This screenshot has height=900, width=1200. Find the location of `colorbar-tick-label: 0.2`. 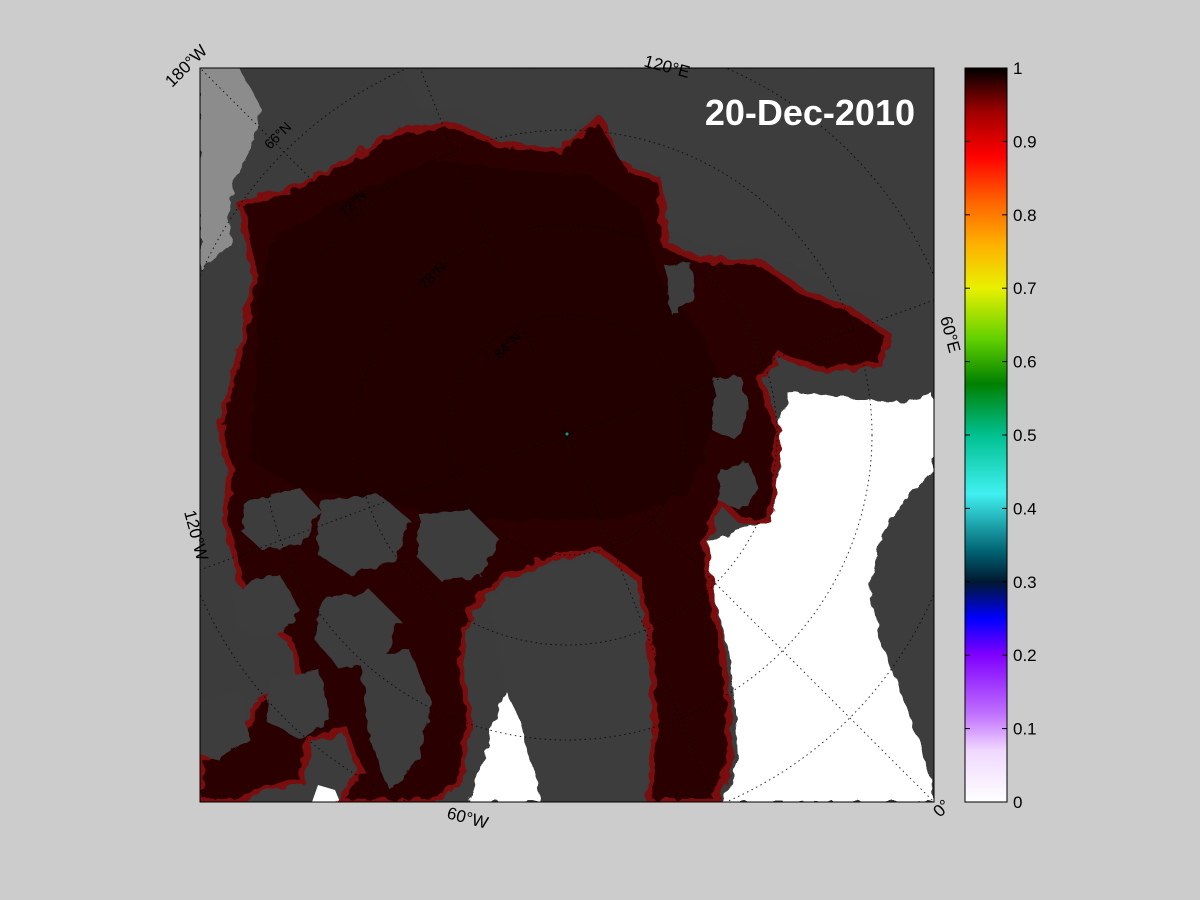

colorbar-tick-label: 0.2 is located at coordinates (1025, 655).